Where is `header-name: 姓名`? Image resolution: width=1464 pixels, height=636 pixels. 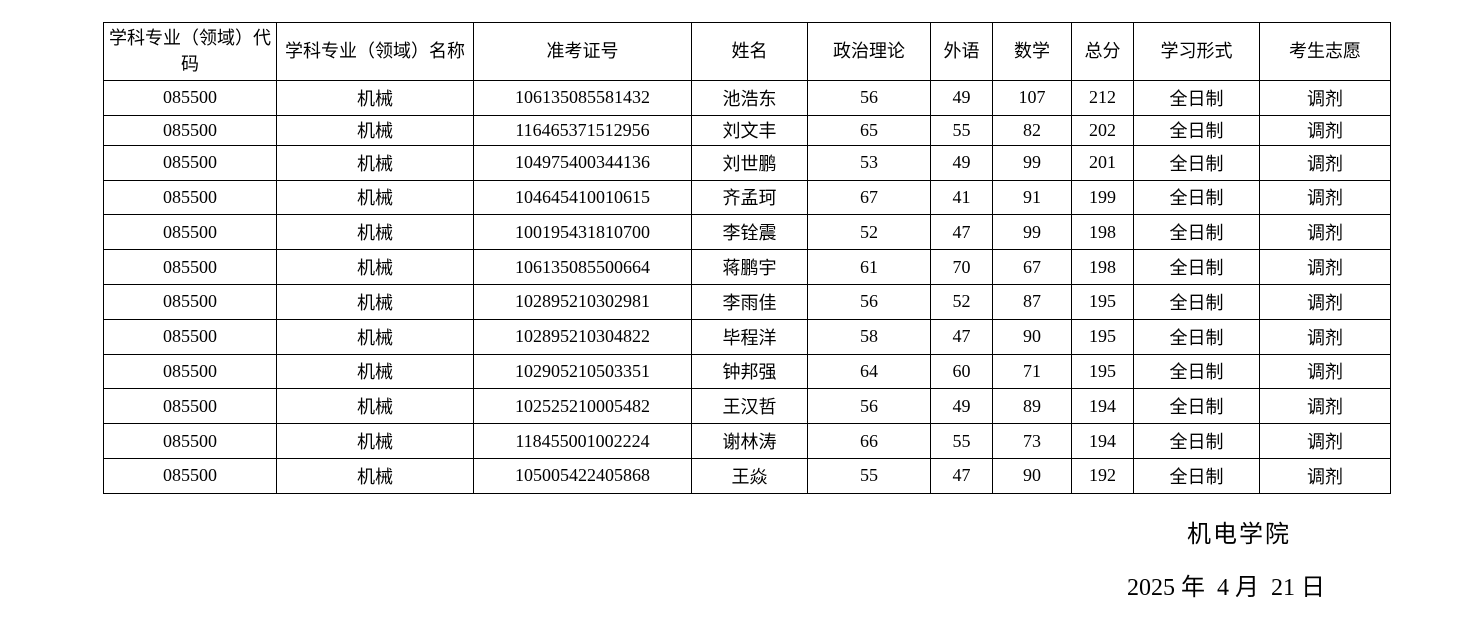
header-name: 姓名 is located at coordinates (749, 51).